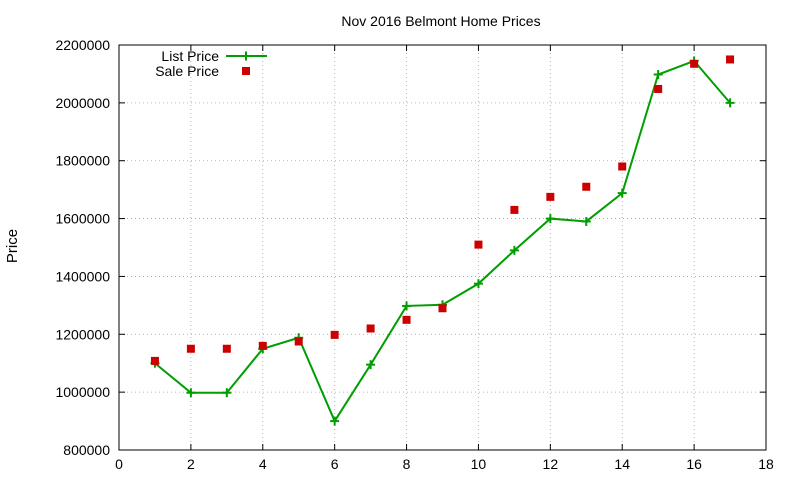 This screenshot has height=485, width=800. What do you see at coordinates (82, 161) in the screenshot?
I see `y-tick-label: 1800000` at bounding box center [82, 161].